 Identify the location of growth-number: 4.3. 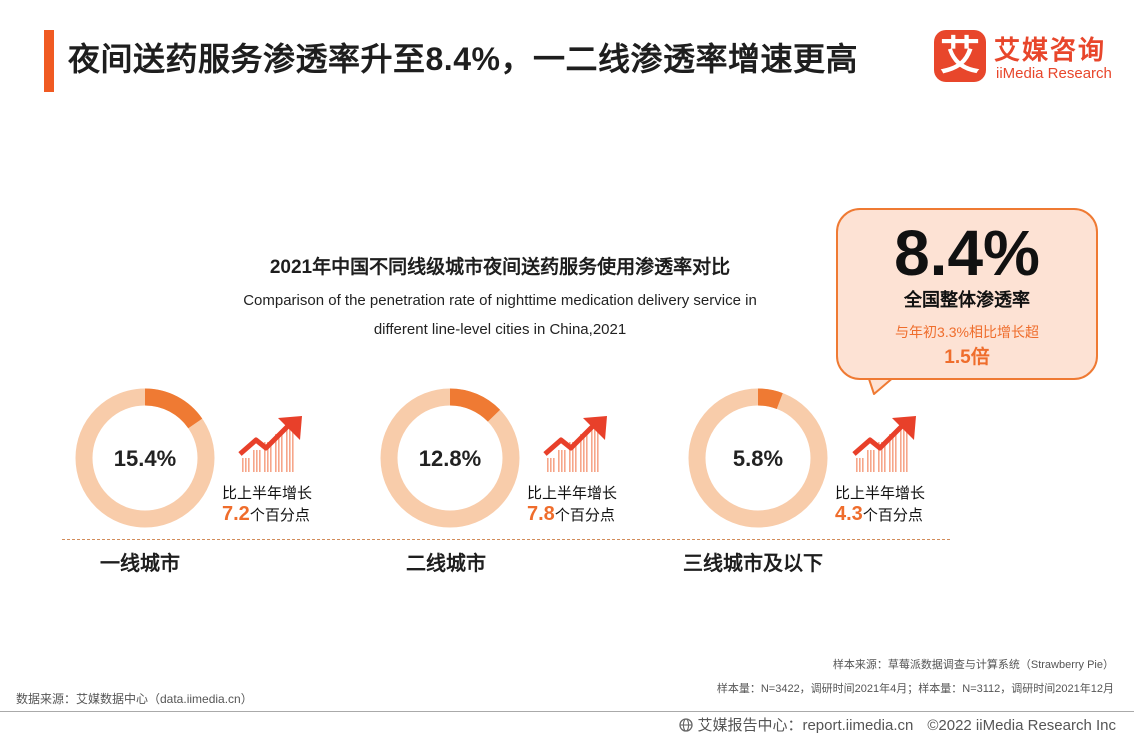
(849, 514).